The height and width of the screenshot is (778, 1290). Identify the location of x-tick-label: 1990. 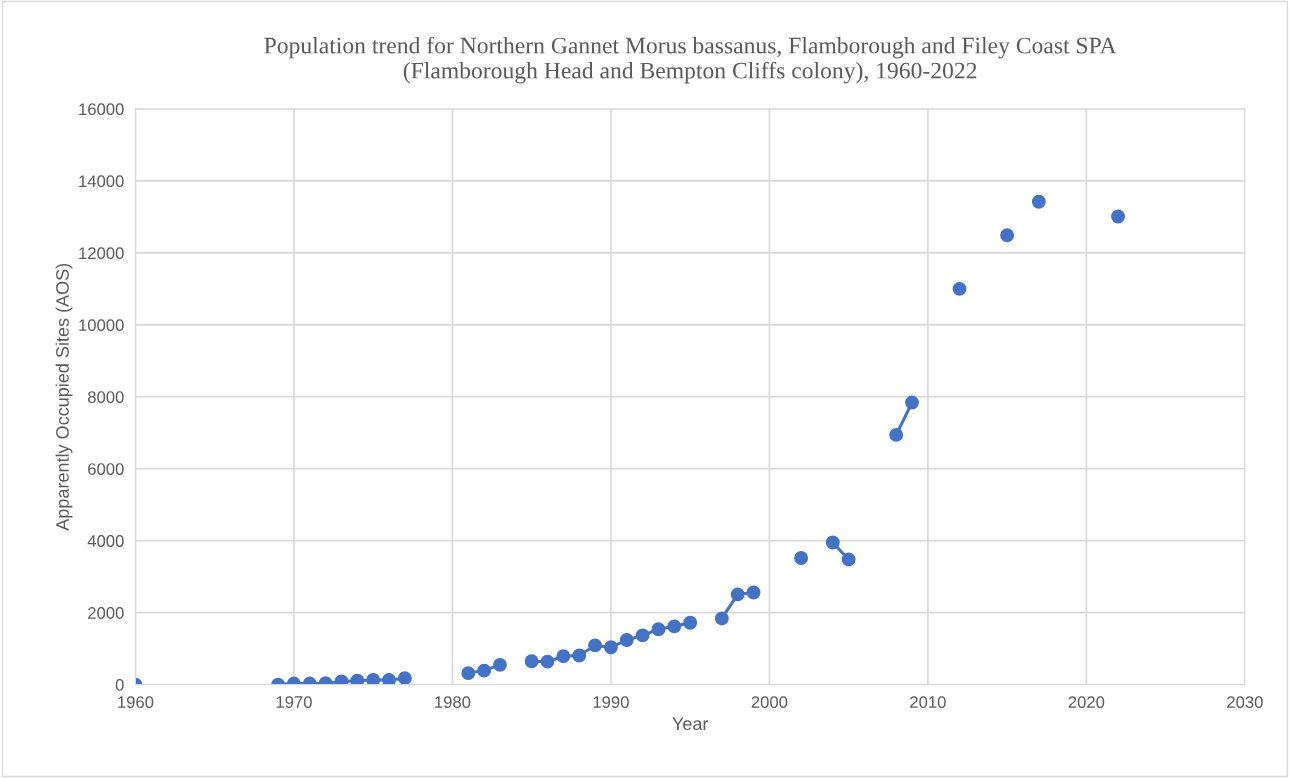
(611, 702).